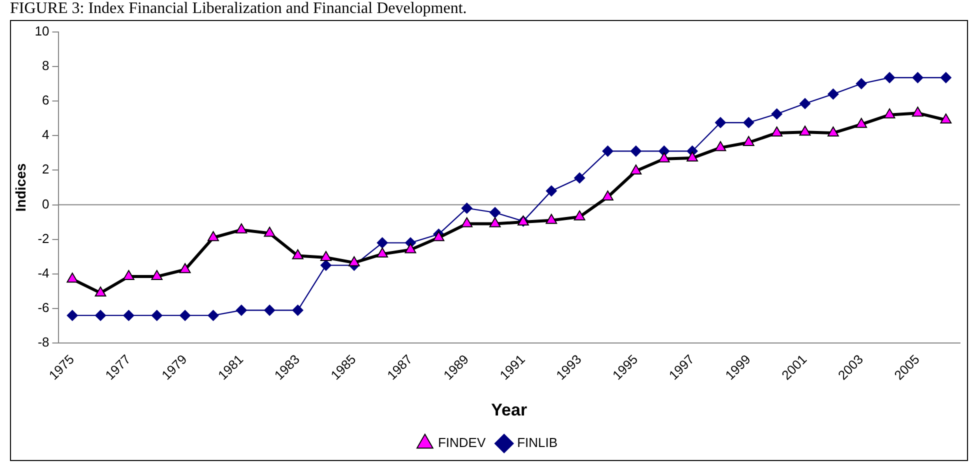 The width and height of the screenshot is (969, 462). What do you see at coordinates (46, 100) in the screenshot?
I see `y-tick-label: 6` at bounding box center [46, 100].